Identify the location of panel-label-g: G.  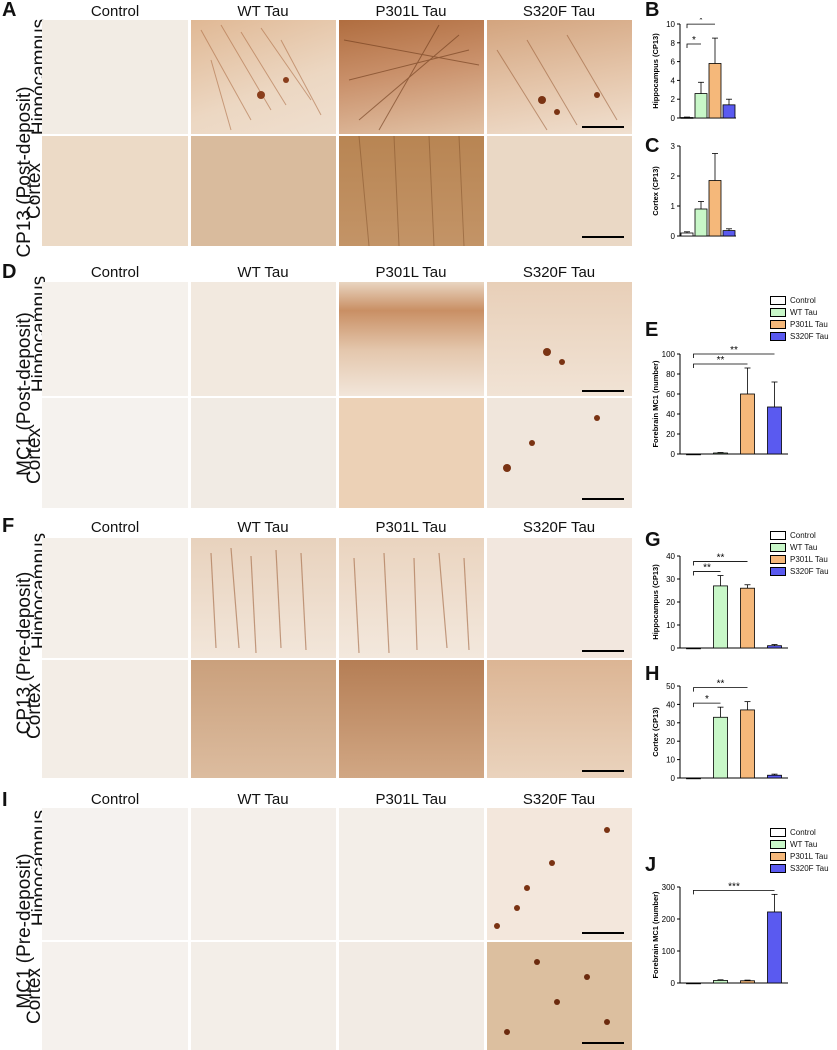
(653, 540).